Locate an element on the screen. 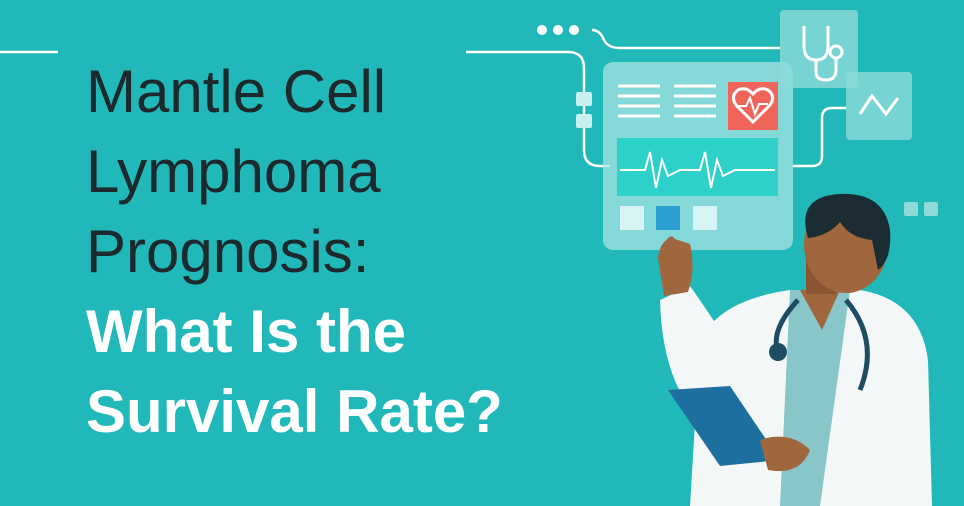 Image resolution: width=964 pixels, height=506 pixels. headline-line: Lymphoma is located at coordinates (233, 171).